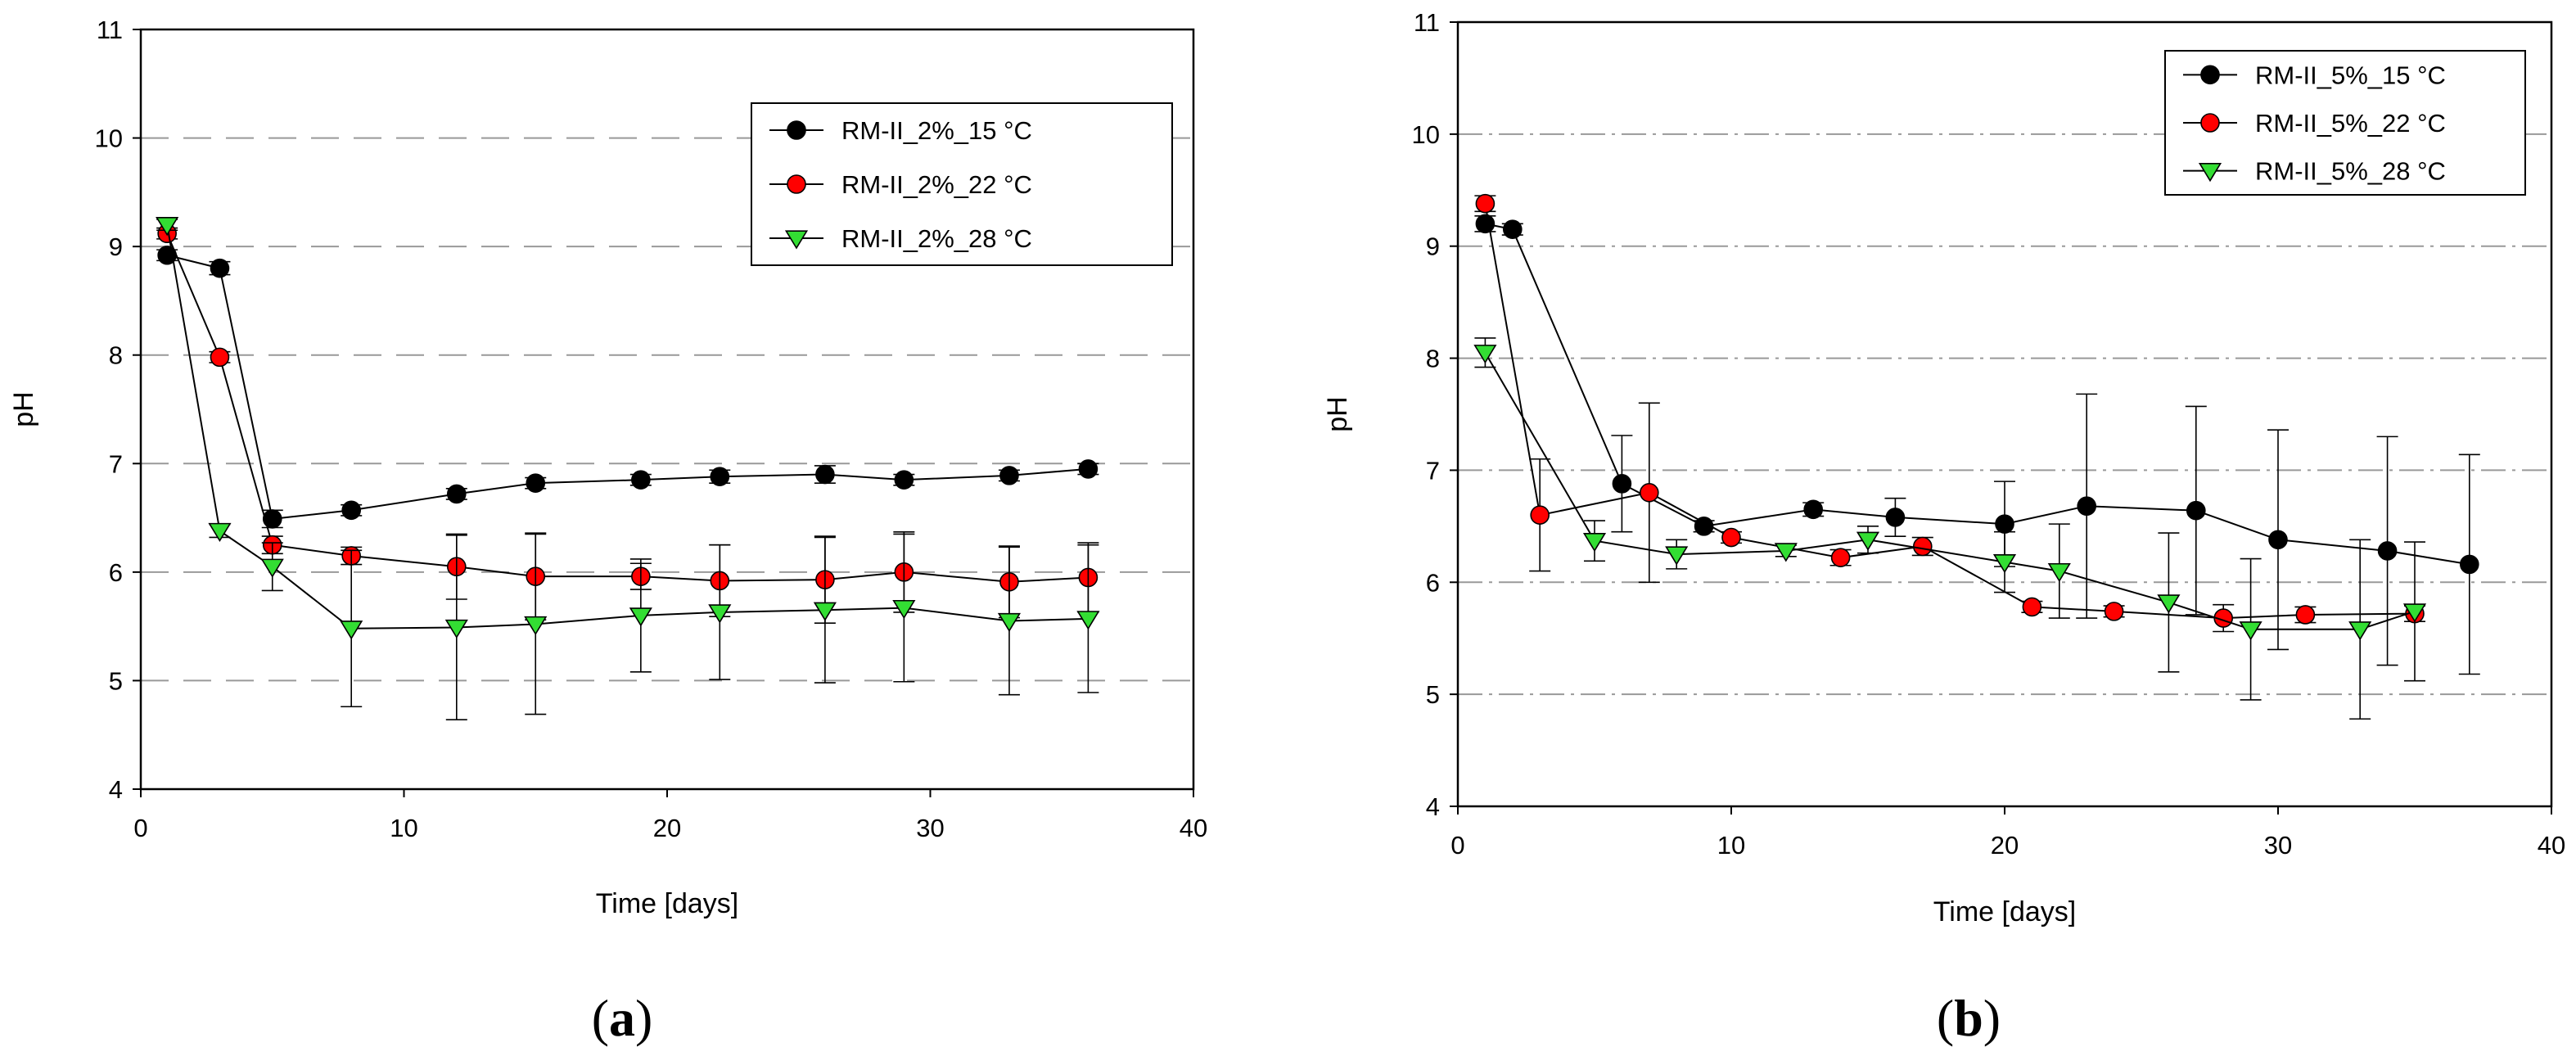  Describe the element at coordinates (936, 130) in the screenshot. I see `legend-label: RM-II_2%_15 °C` at that location.